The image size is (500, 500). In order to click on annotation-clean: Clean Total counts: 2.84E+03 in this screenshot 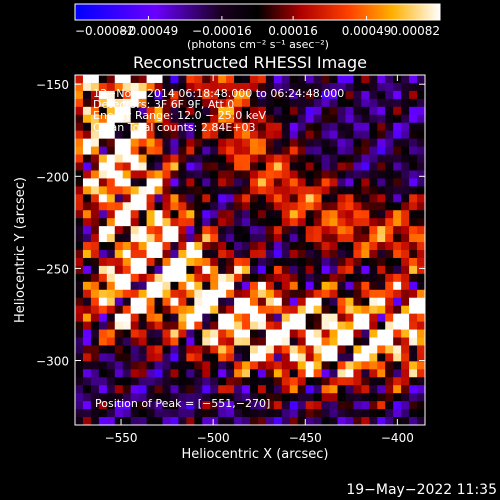, I will do `click(174, 127)`.